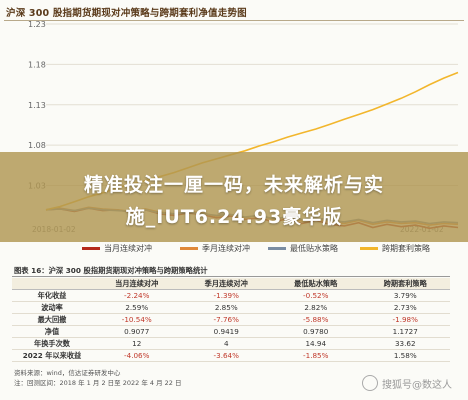 The height and width of the screenshot is (400, 468). Describe the element at coordinates (52, 343) in the screenshot. I see `row-label: 年换手次数` at that location.